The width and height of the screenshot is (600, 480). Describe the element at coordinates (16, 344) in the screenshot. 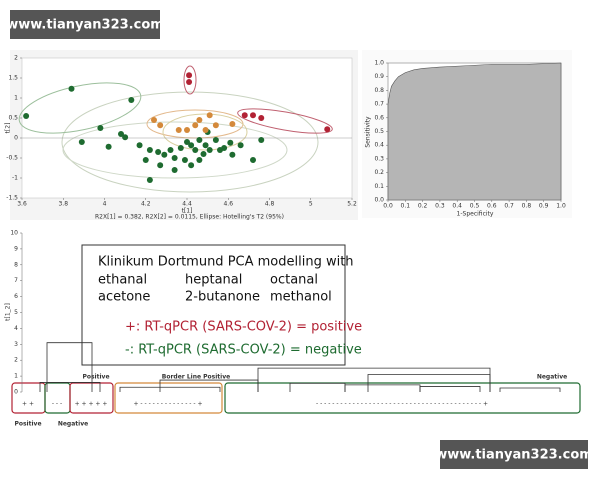

I see `y-tick-label: 3` at that location.